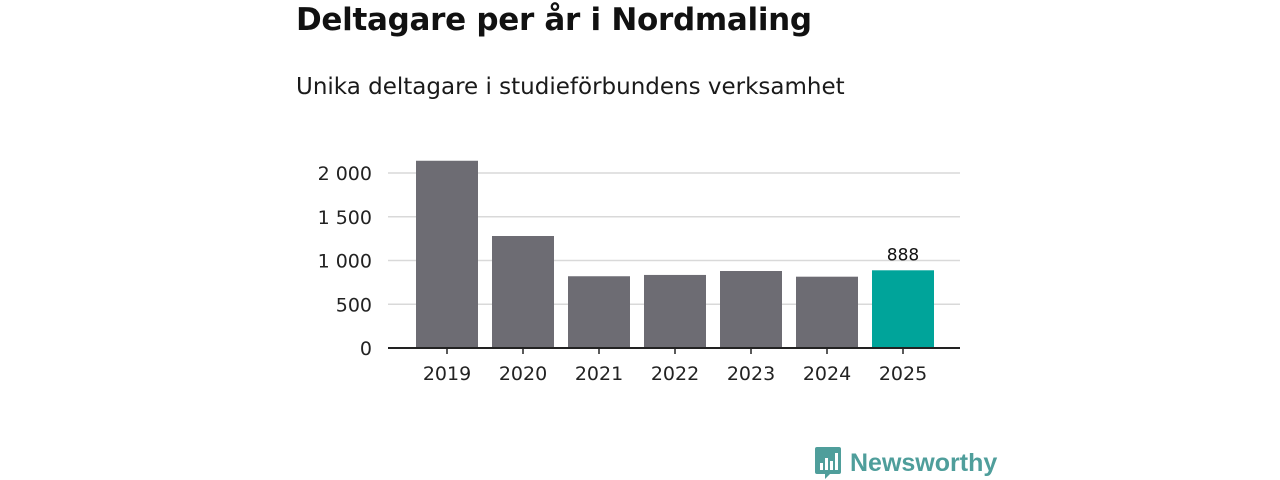 The image size is (1280, 480). Describe the element at coordinates (345, 174) in the screenshot. I see `y-tick-label: 2 000` at that location.